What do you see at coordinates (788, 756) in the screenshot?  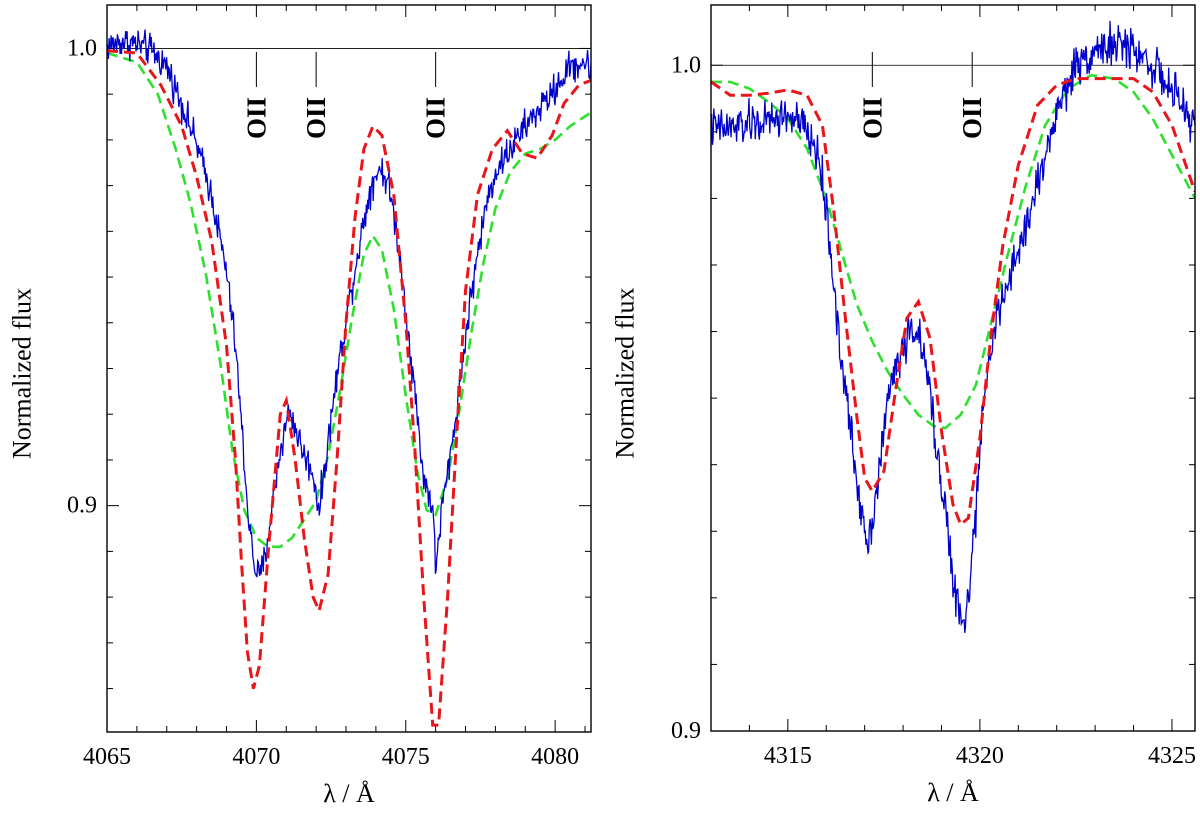 I see `x-tick-label: 4315` at bounding box center [788, 756].